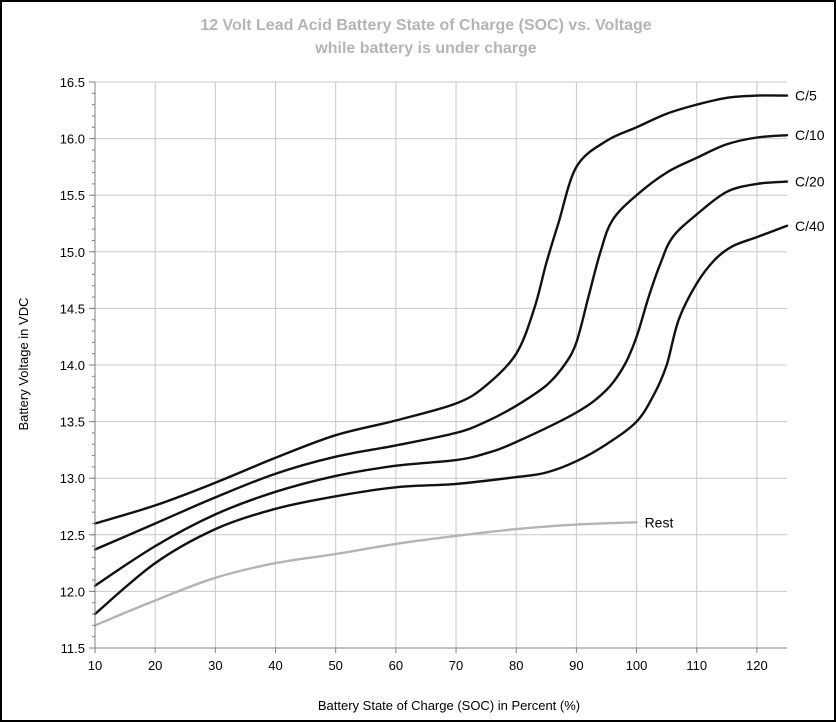  I want to click on x-tick-label: 50, so click(335, 665).